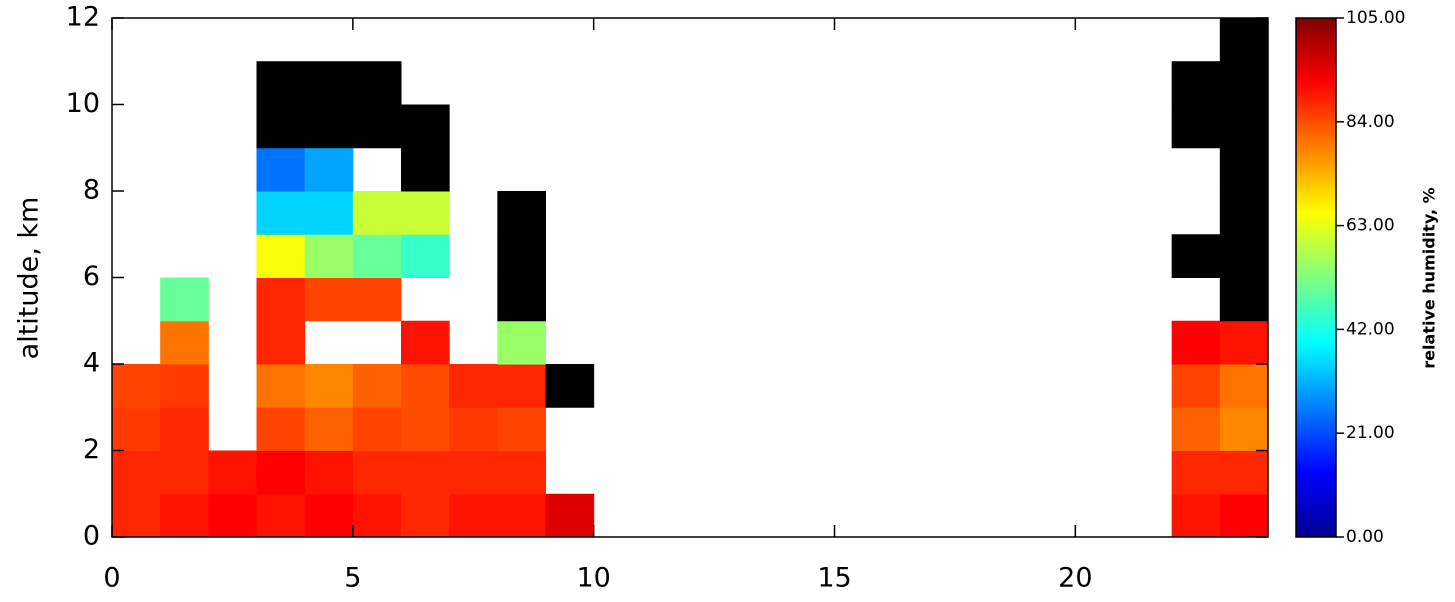 Image resolution: width=1455 pixels, height=602 pixels. I want to click on y-axis-label: altitude, km, so click(29, 278).